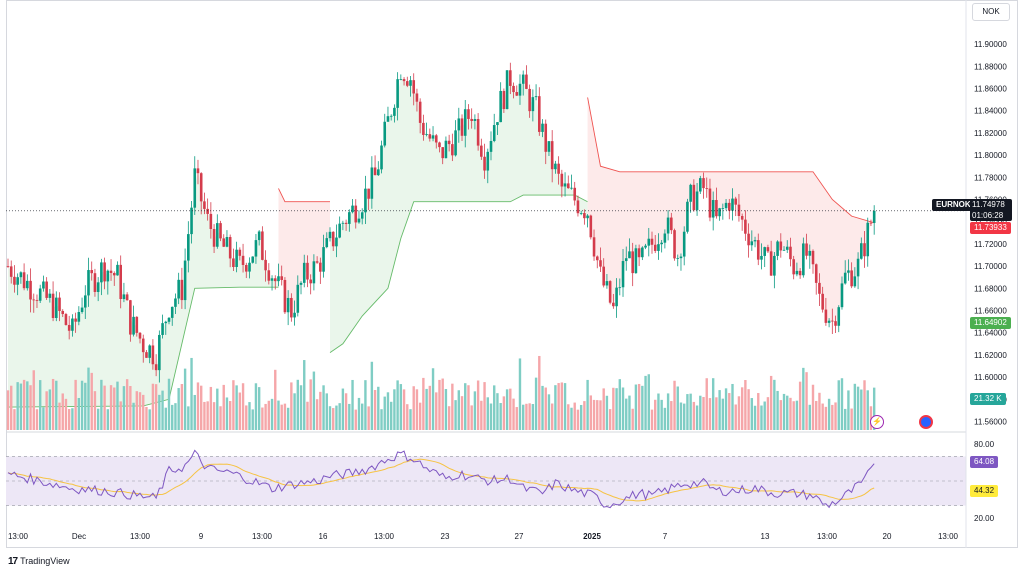 The width and height of the screenshot is (1024, 572). What do you see at coordinates (984, 444) in the screenshot?
I see `rsi-tick-label: 80.00` at bounding box center [984, 444].